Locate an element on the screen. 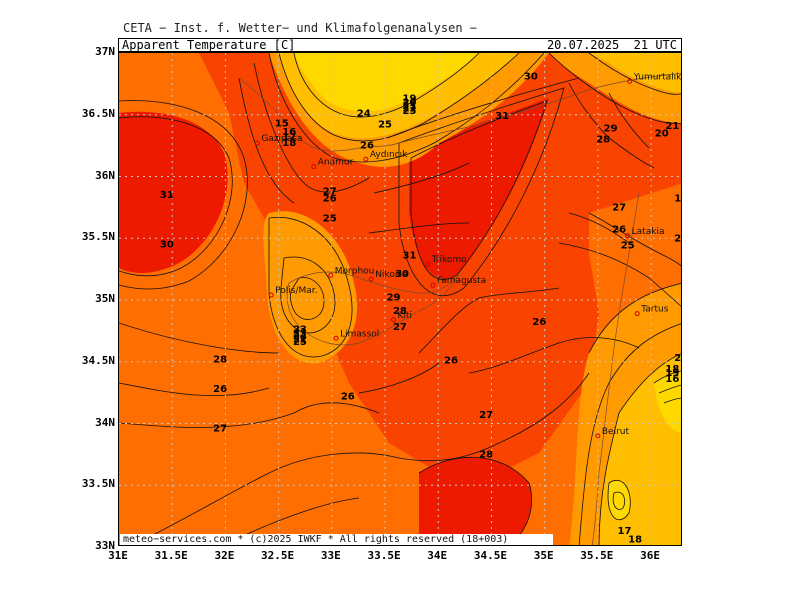 Image resolution: width=800 pixels, height=600 pixels. city-marker: Beirut is located at coordinates (612, 433).